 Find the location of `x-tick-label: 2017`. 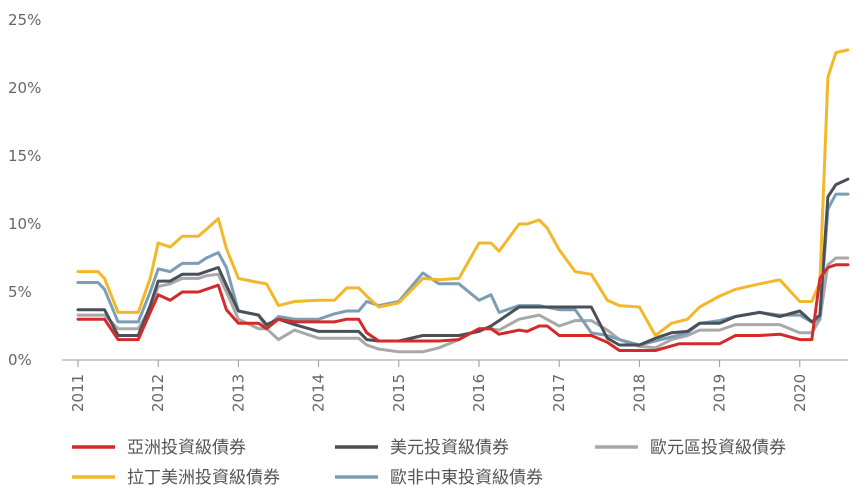

x-tick-label: 2017 is located at coordinates (559, 393).